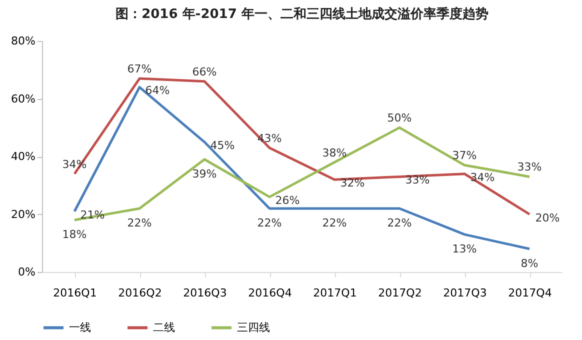  What do you see at coordinates (335, 293) in the screenshot?
I see `x-tick-label: 2017Q1` at bounding box center [335, 293].